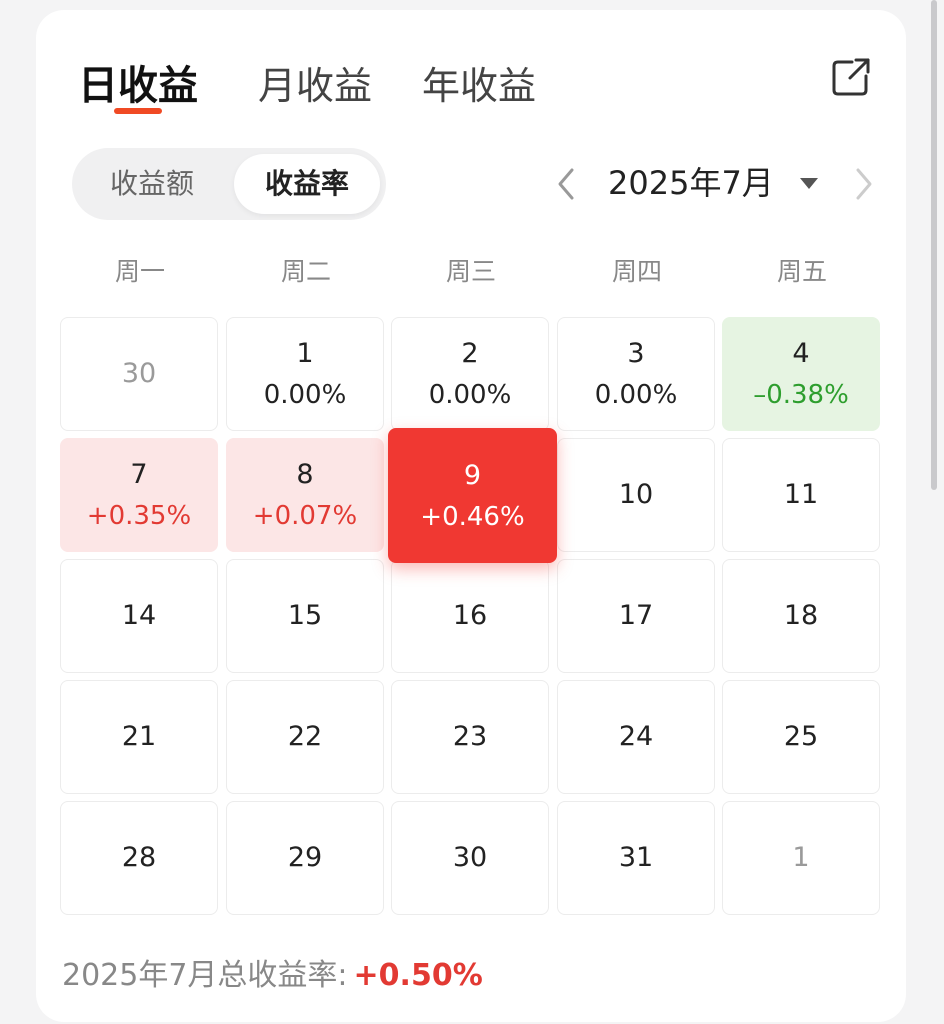 The height and width of the screenshot is (1024, 944). Describe the element at coordinates (567, 184) in the screenshot. I see `chevron-left-icon` at that location.